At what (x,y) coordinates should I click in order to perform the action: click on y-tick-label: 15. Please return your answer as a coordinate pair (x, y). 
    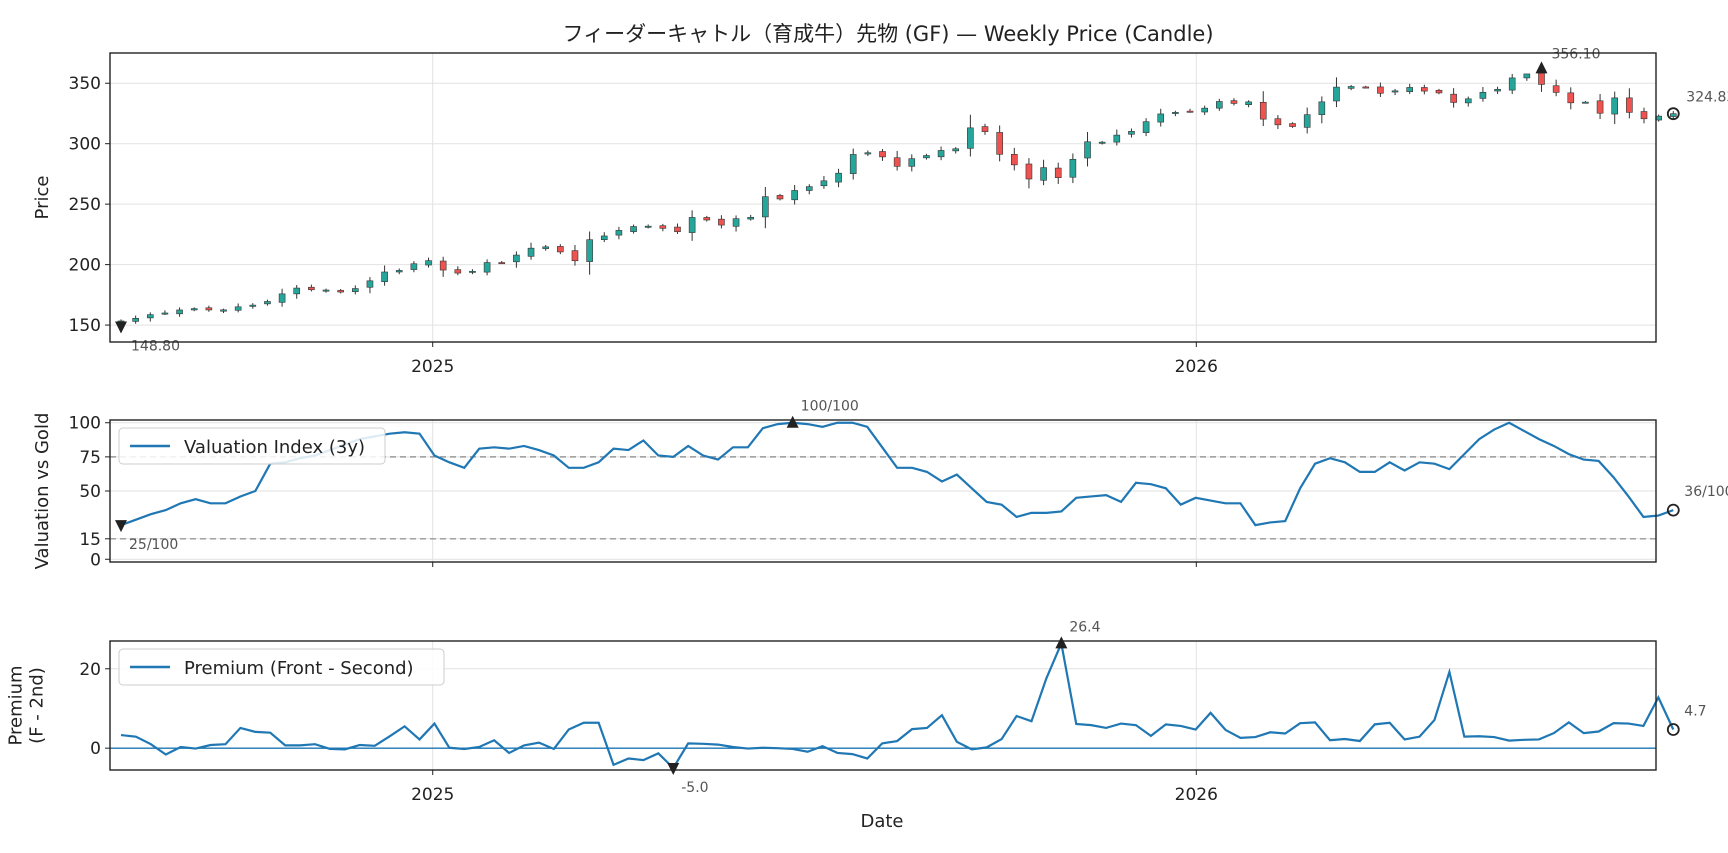
    Looking at the image, I should click on (90, 540).